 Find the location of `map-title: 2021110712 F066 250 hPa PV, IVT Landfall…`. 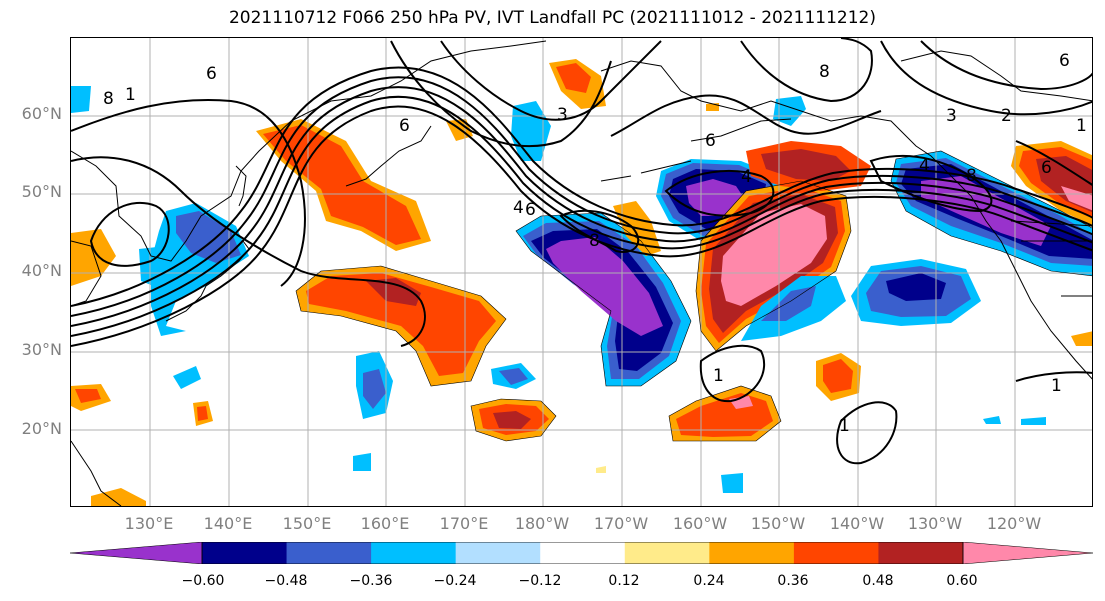

map-title: 2021110712 F066 250 hPa PV, IVT Landfall… is located at coordinates (552, 18).